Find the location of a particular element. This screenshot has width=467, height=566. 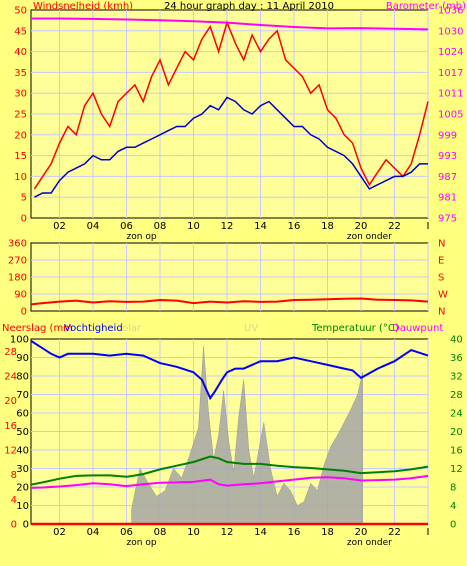

wind-tick-label: 40 is located at coordinates (20, 52).